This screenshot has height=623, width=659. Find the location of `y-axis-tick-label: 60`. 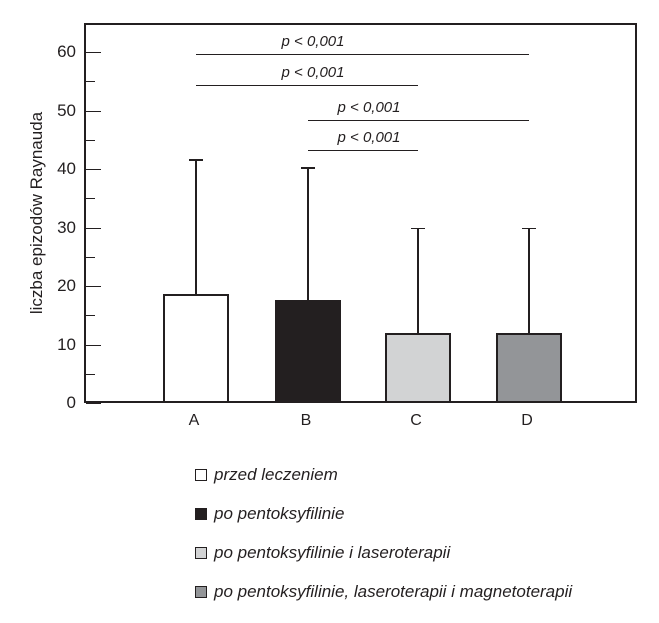

y-axis-tick-label: 60 is located at coordinates (66, 52).